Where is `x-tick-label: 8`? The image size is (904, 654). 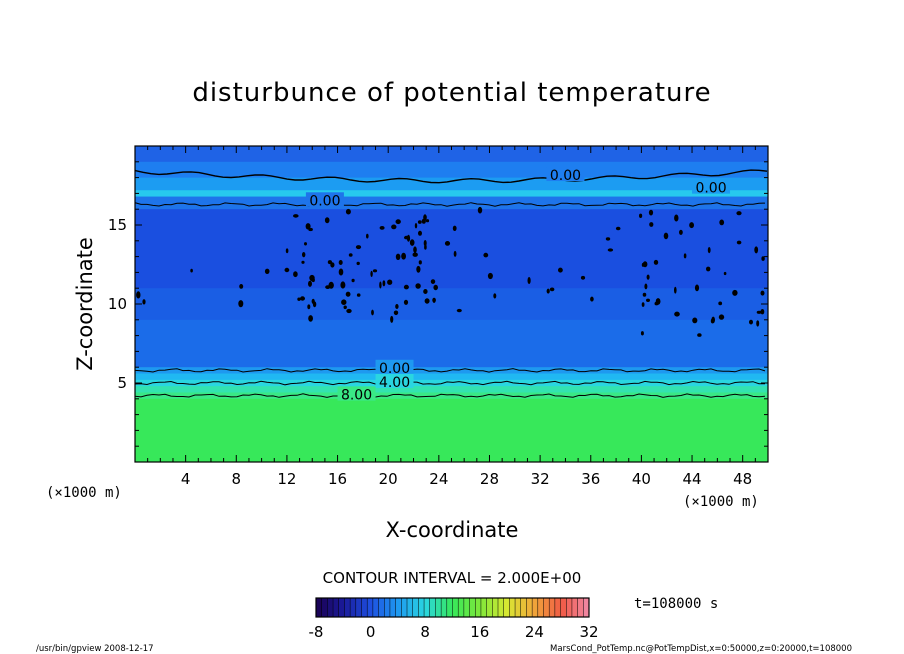
x-tick-label: 8 is located at coordinates (237, 479).